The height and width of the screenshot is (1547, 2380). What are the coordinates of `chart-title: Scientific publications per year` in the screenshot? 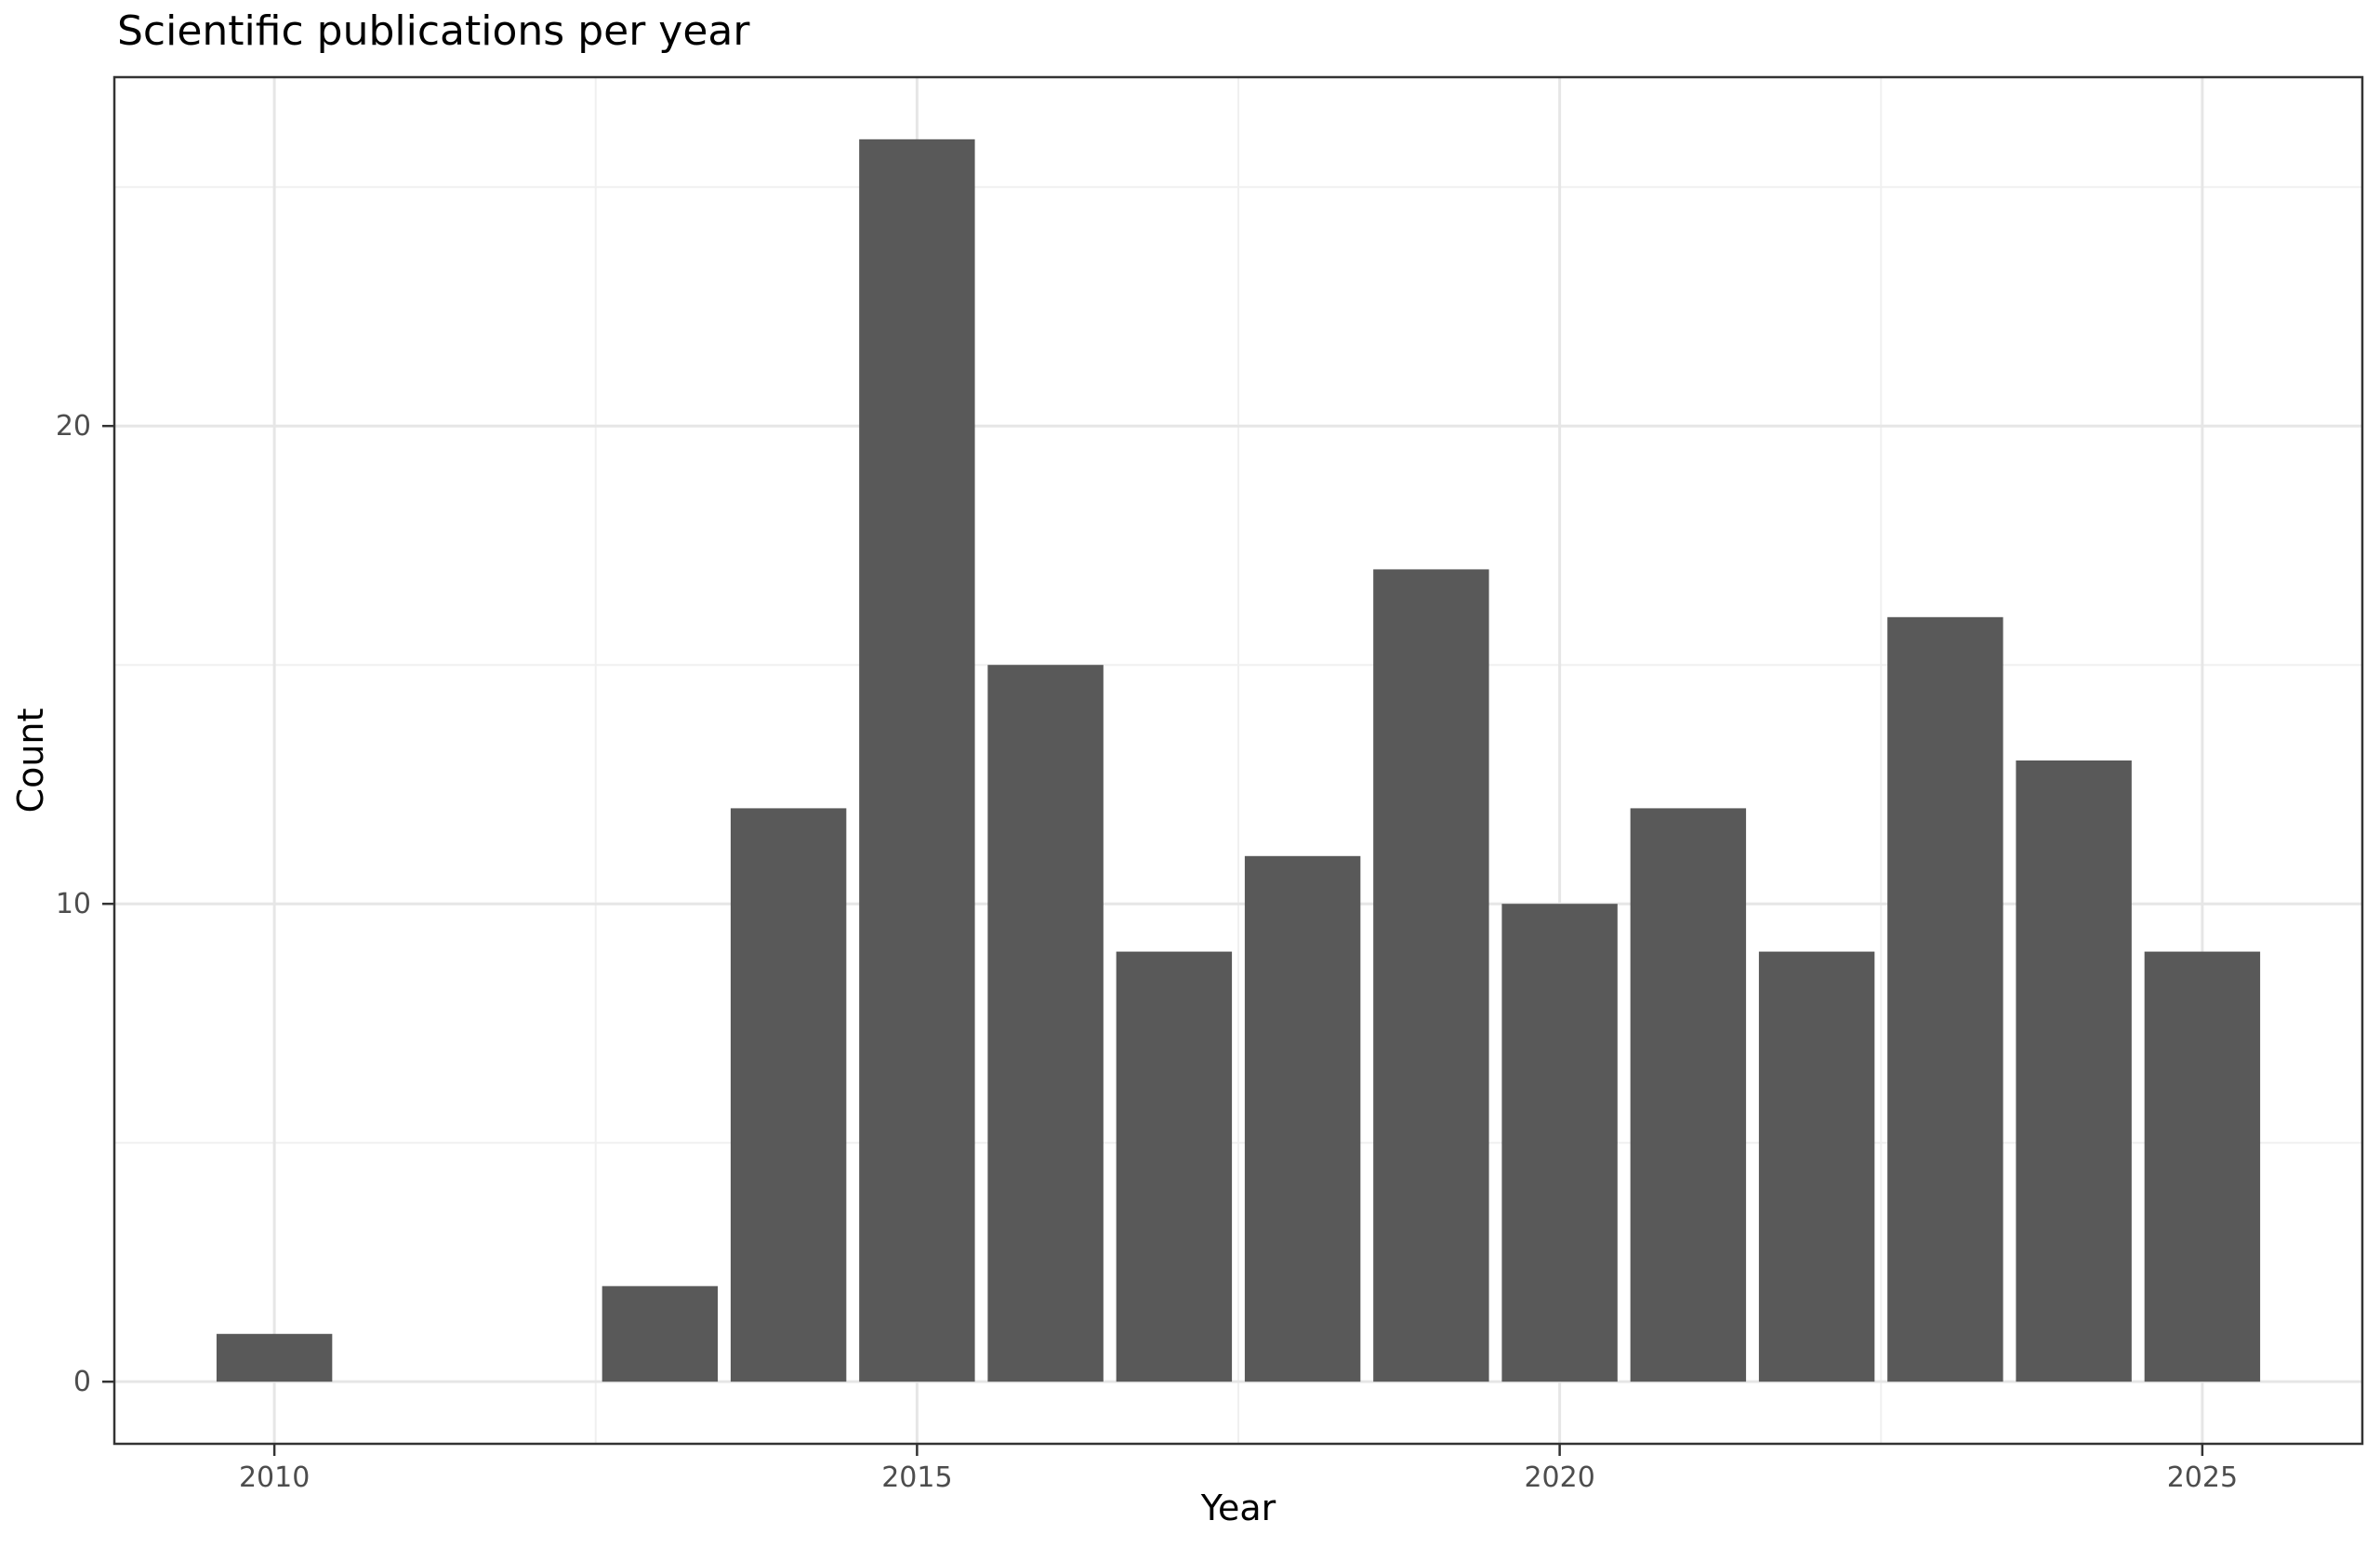 It's located at (433, 31).